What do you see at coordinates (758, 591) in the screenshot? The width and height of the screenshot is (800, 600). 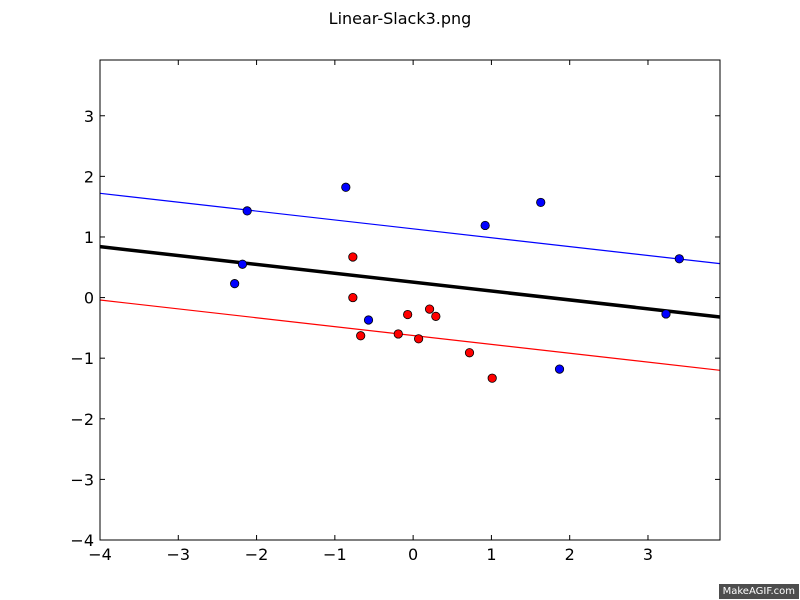 I see `watermark: MakeAGIF.com` at bounding box center [758, 591].